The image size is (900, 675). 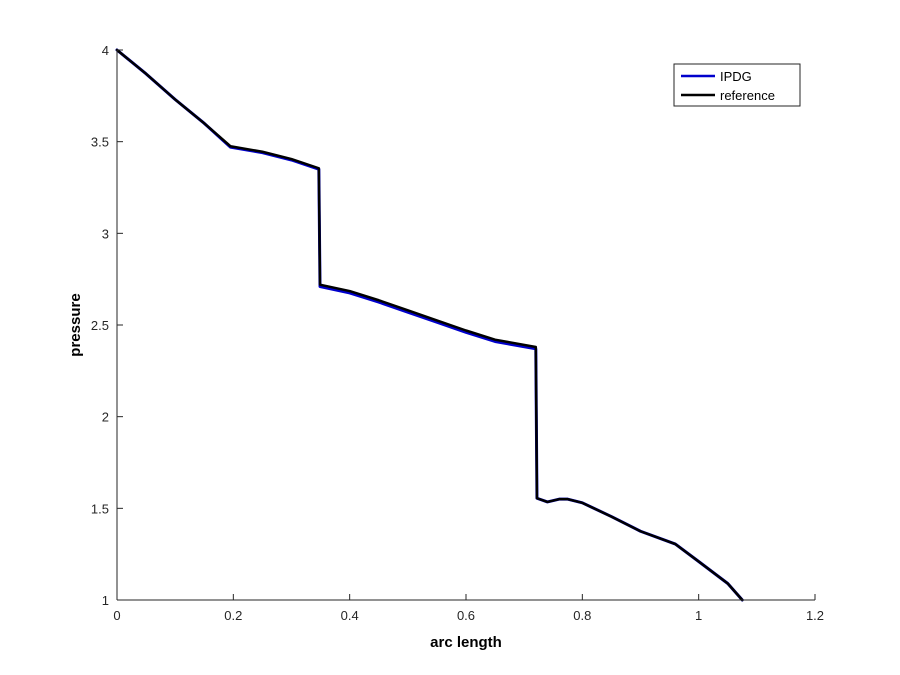 I want to click on y-tick-label: 3.5, so click(x=100, y=142).